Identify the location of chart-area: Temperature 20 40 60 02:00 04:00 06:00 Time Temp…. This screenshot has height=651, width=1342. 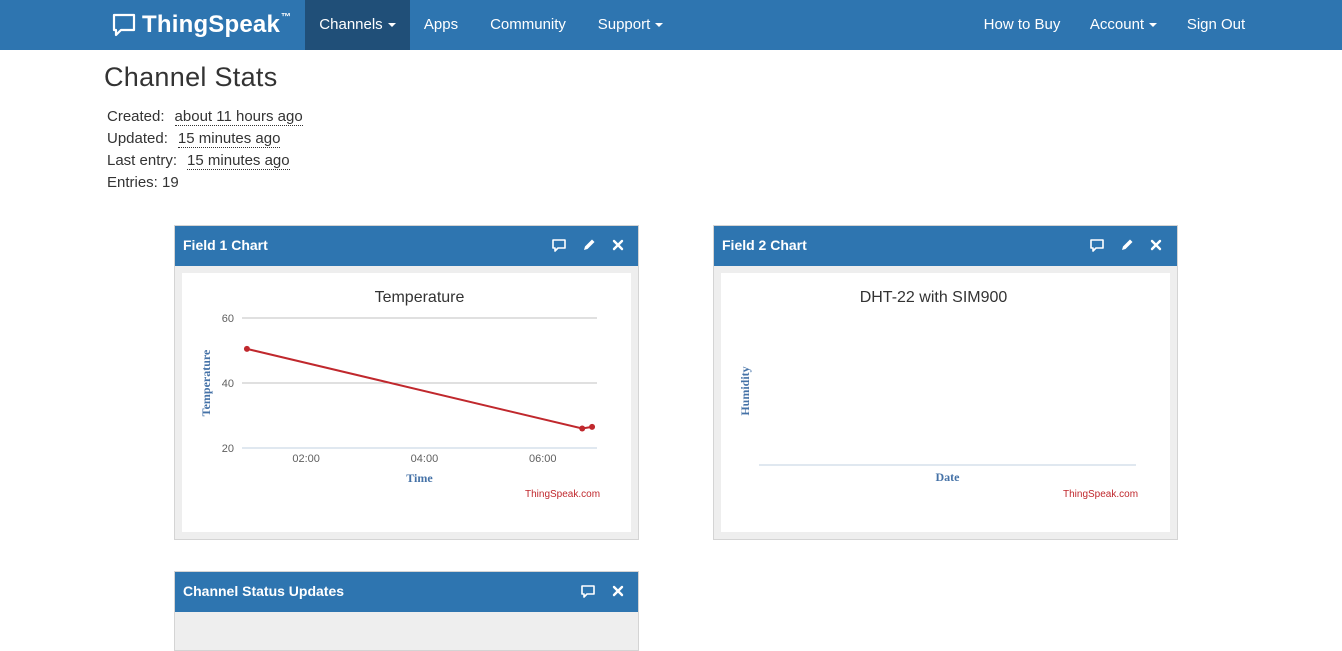
(406, 402).